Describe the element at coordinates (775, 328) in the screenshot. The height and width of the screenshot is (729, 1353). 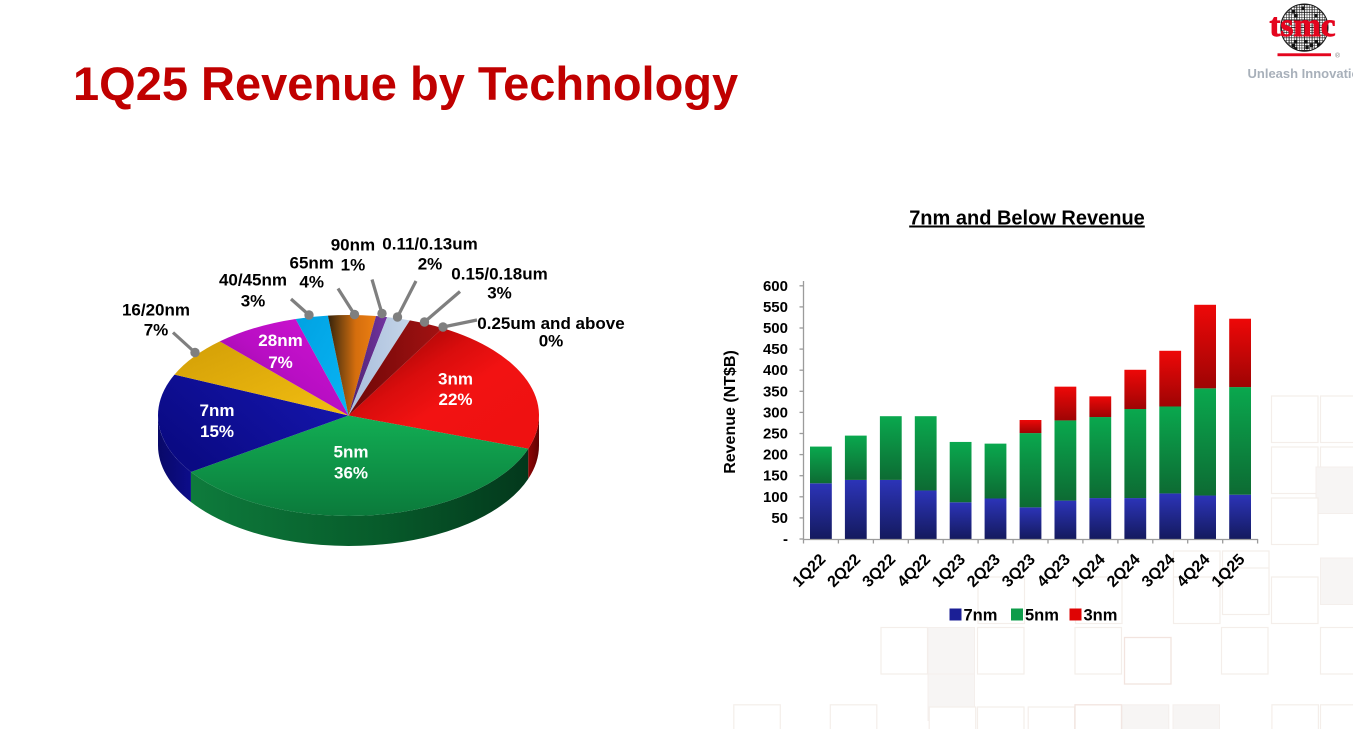
I see `svg-text: 500` at that location.